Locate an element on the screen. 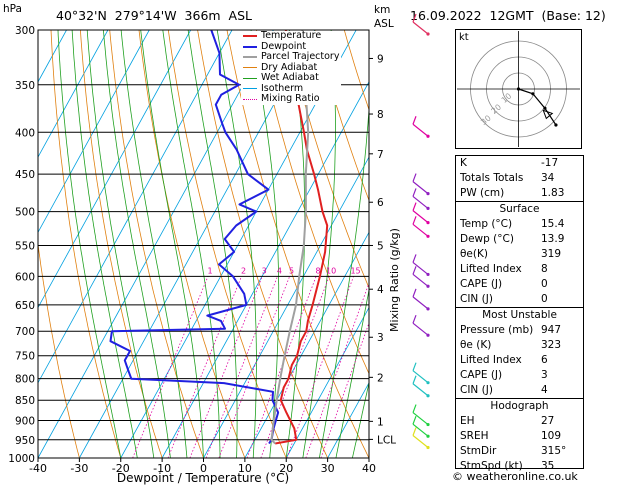  hodograph-unit: kt is located at coordinates (464, 37).